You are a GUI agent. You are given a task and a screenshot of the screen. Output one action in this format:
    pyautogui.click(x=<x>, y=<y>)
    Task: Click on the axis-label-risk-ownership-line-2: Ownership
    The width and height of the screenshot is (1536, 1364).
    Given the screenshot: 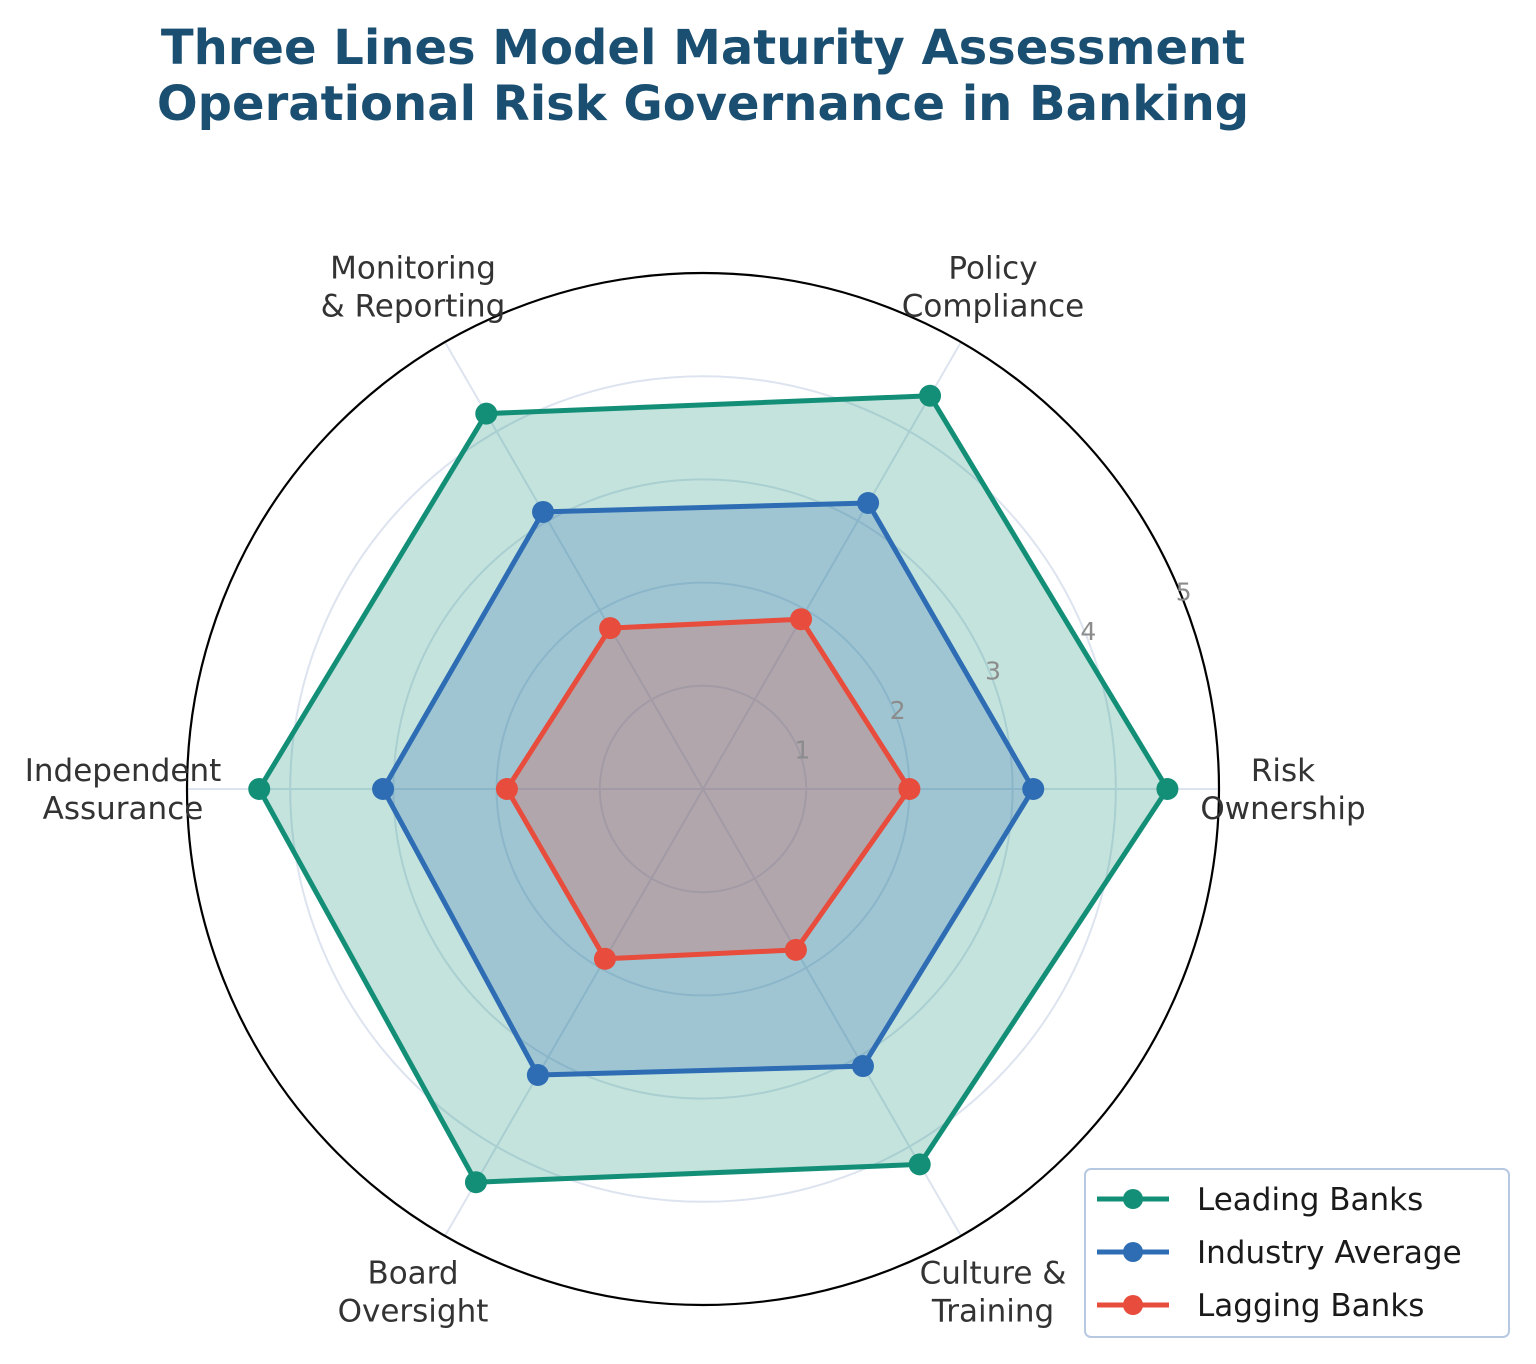 What is the action you would take?
    pyautogui.click(x=1282, y=809)
    